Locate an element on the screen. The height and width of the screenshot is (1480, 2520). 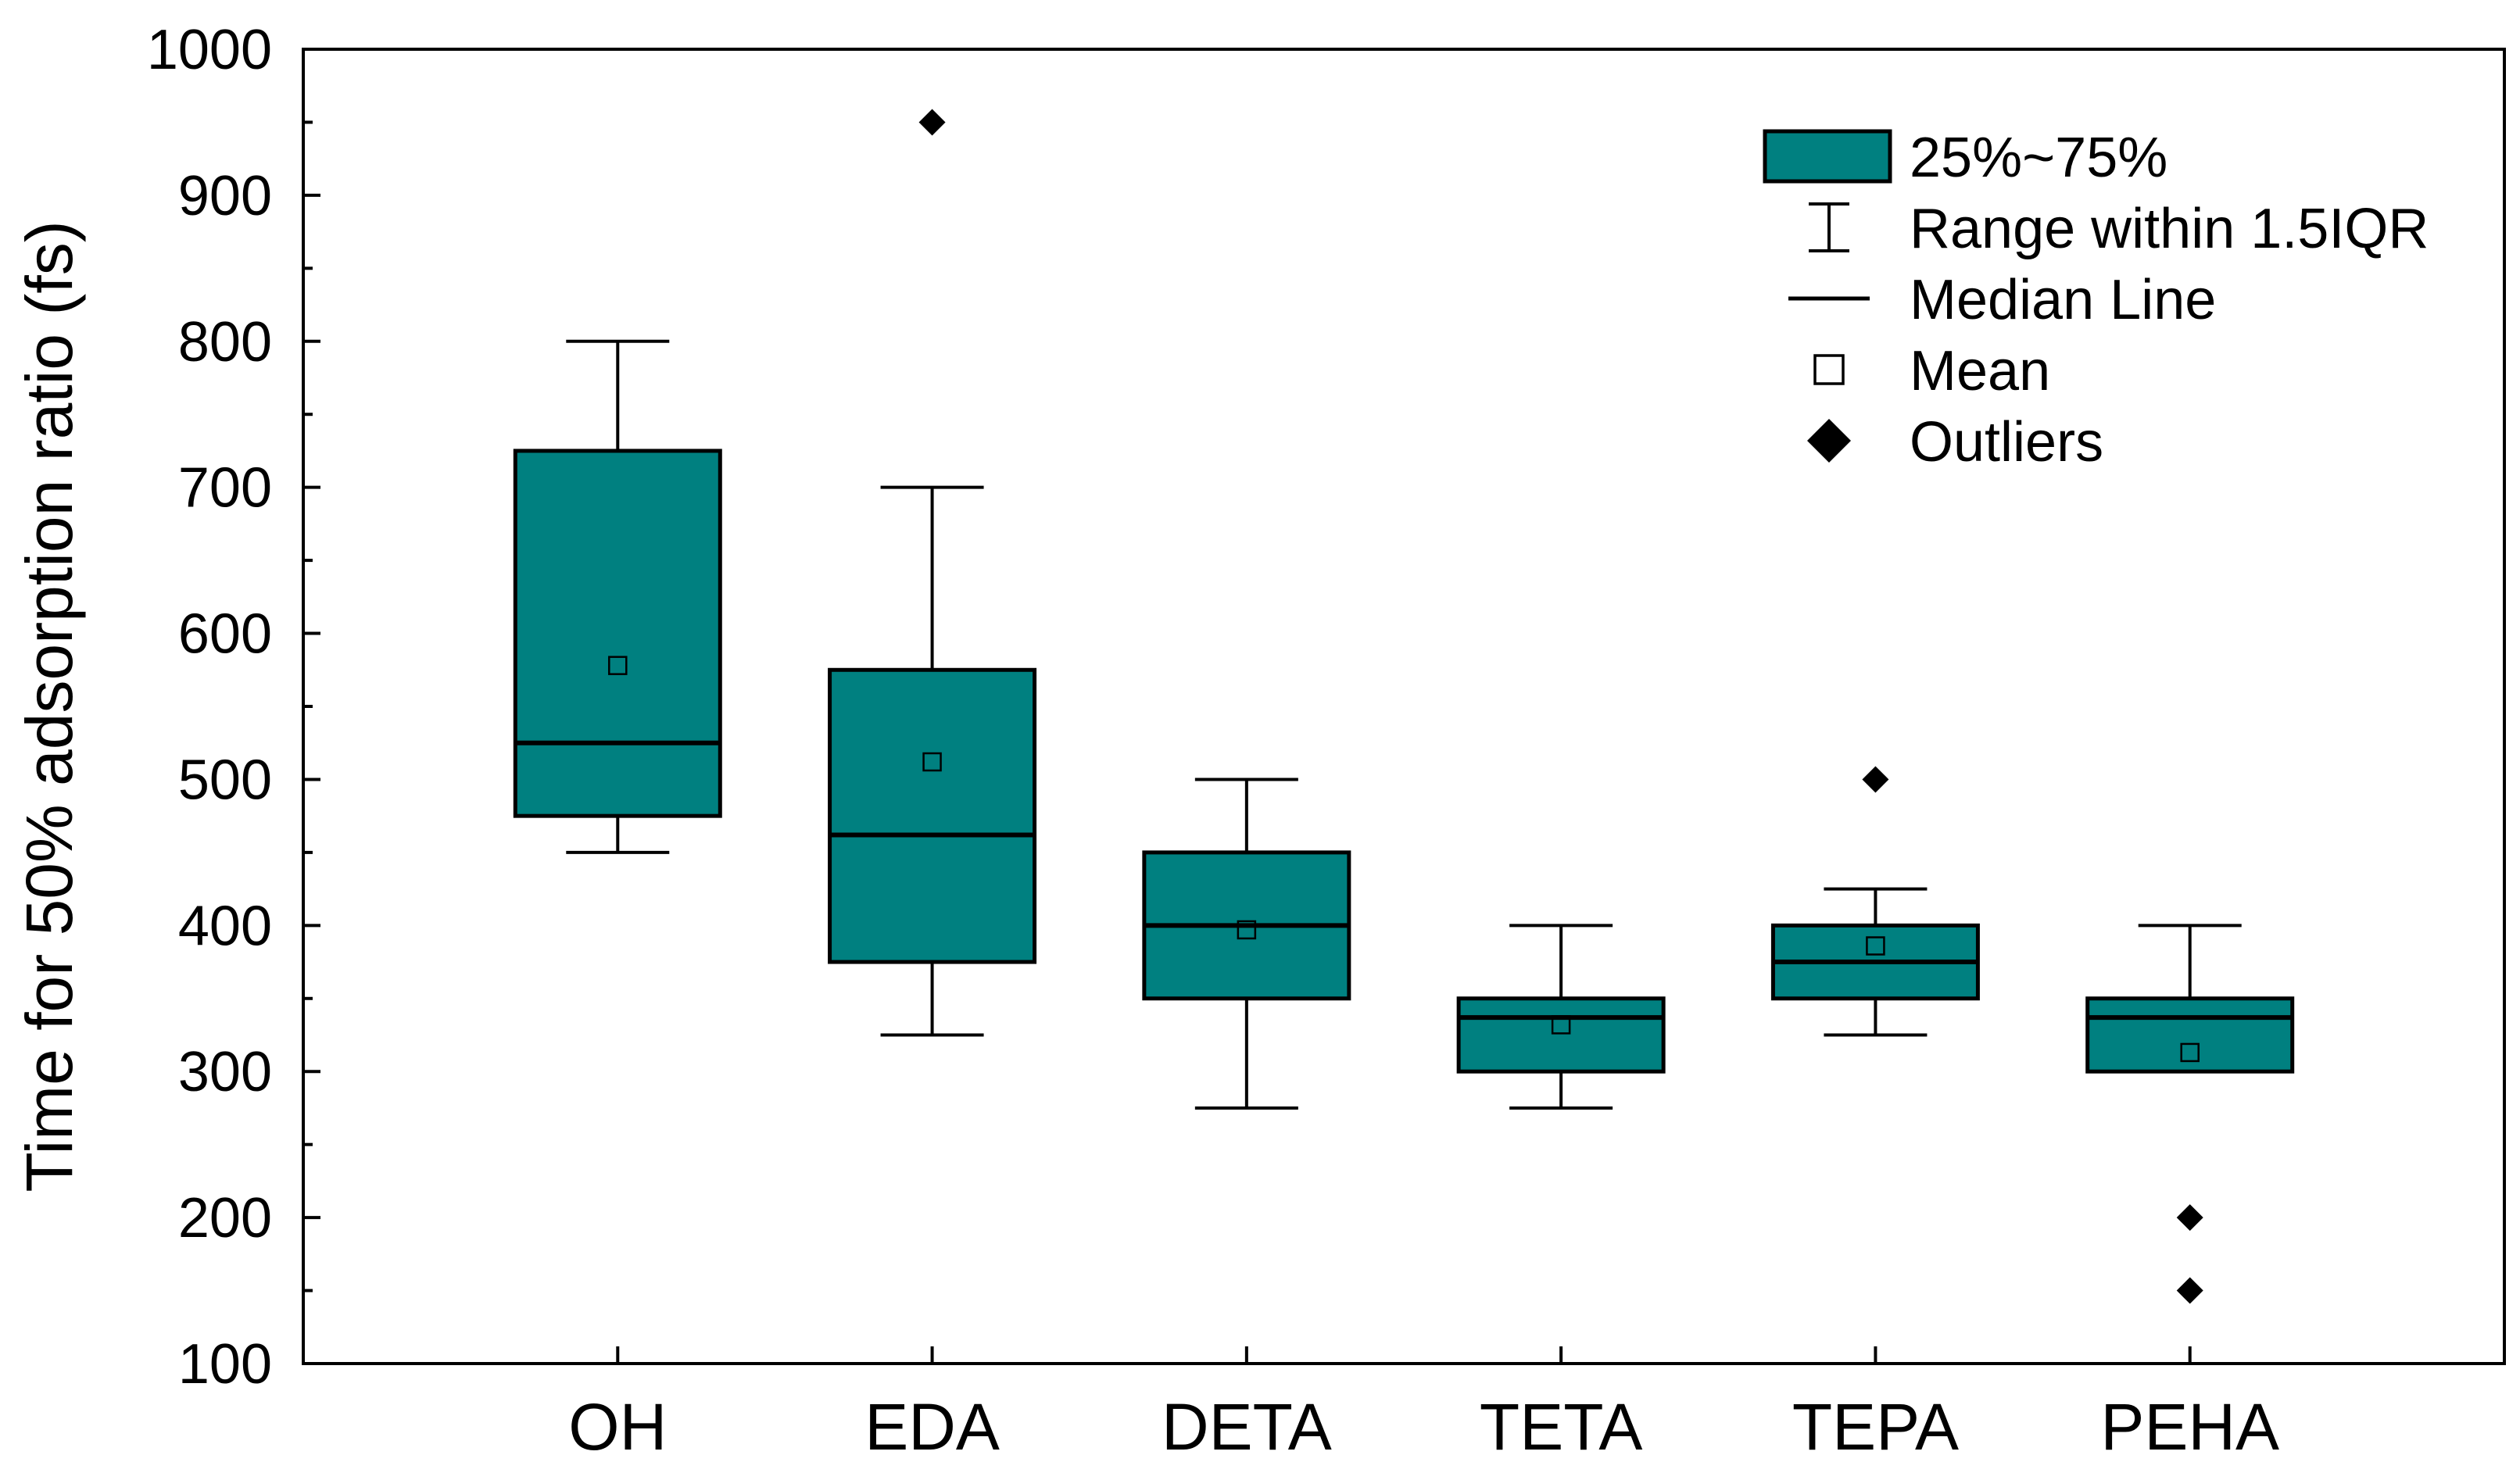
y-axis-label: Time for 50% adsorption ratio (fs) is located at coordinates (49, 706).